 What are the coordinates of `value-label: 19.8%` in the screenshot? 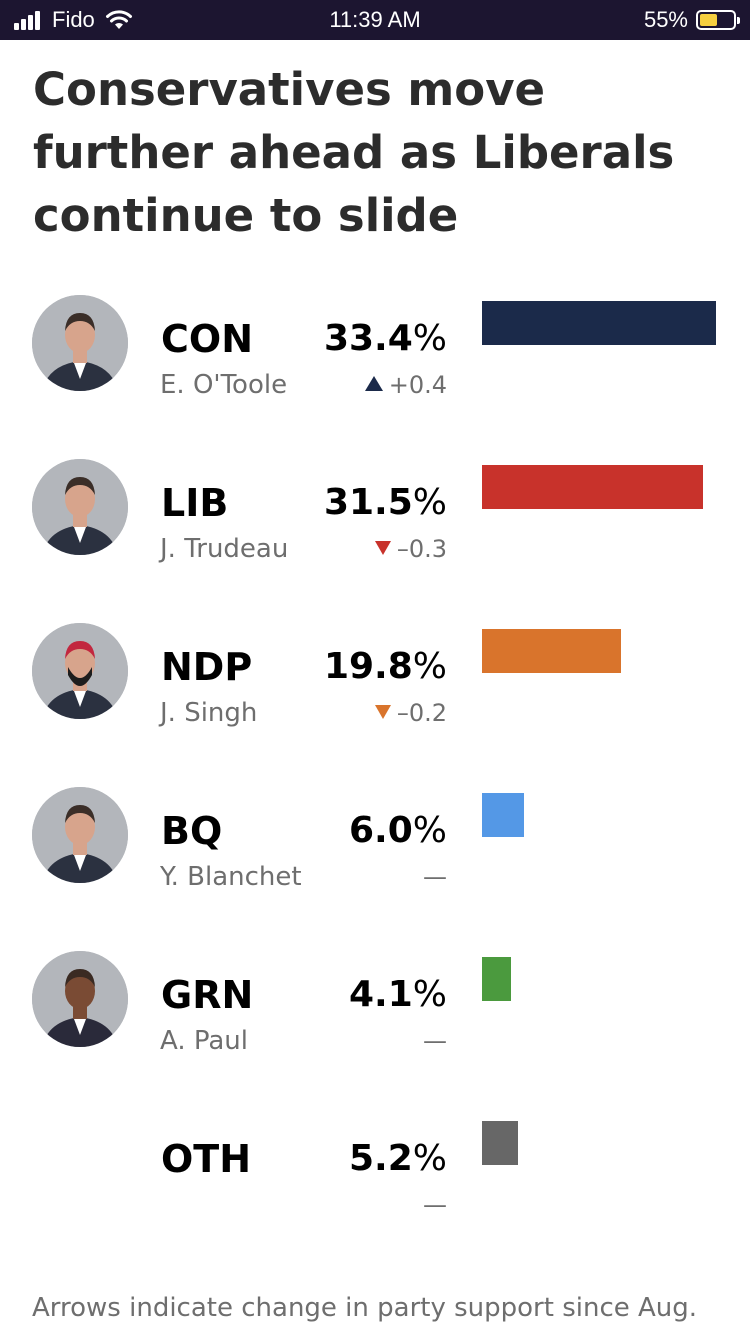 It's located at (385, 667).